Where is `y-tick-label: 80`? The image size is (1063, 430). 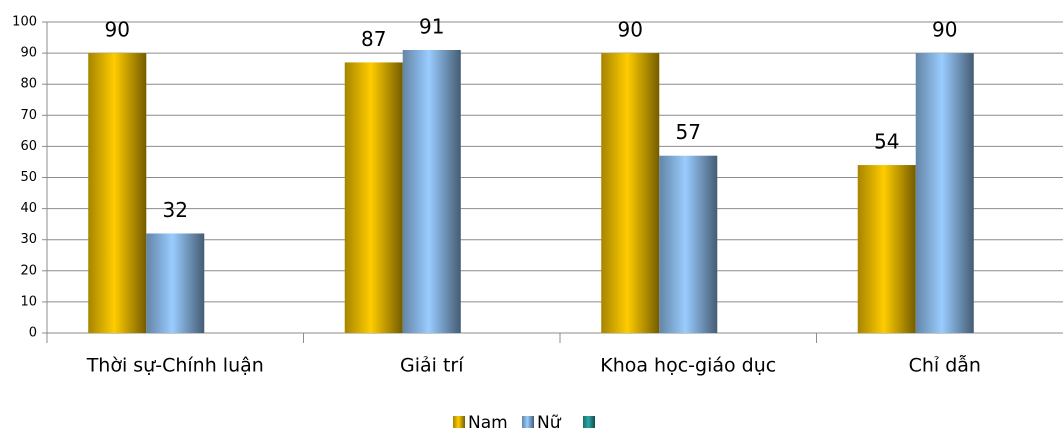 y-tick-label: 80 is located at coordinates (28, 84).